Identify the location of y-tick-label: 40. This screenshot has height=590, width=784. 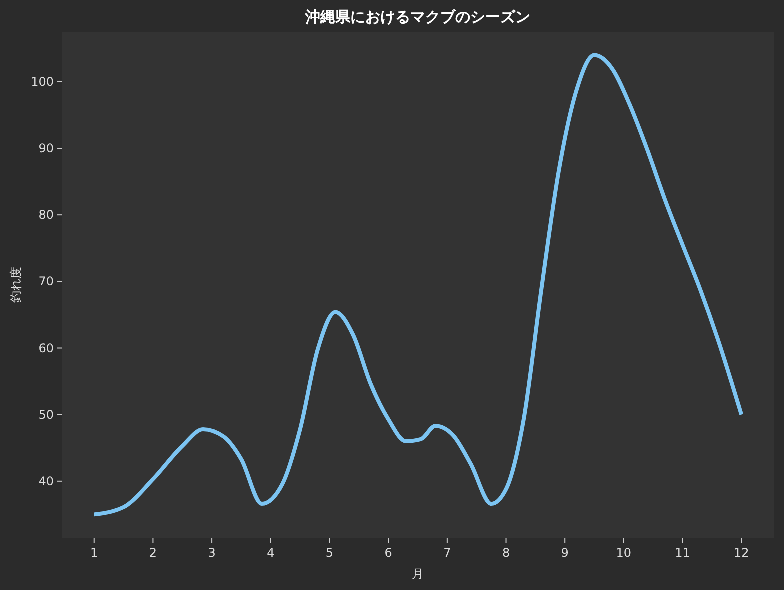
(46, 481).